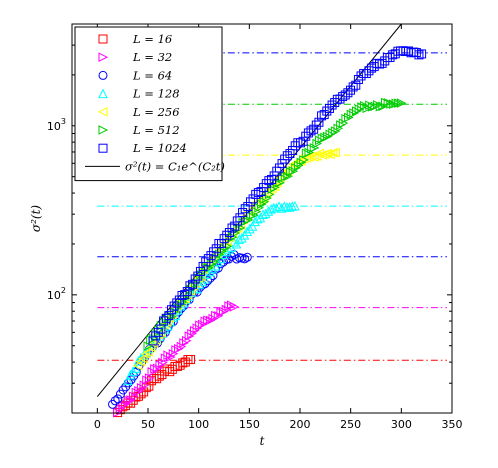 The height and width of the screenshot is (468, 498). Describe the element at coordinates (159, 148) in the screenshot. I see `legend-label: L = 1024` at that location.